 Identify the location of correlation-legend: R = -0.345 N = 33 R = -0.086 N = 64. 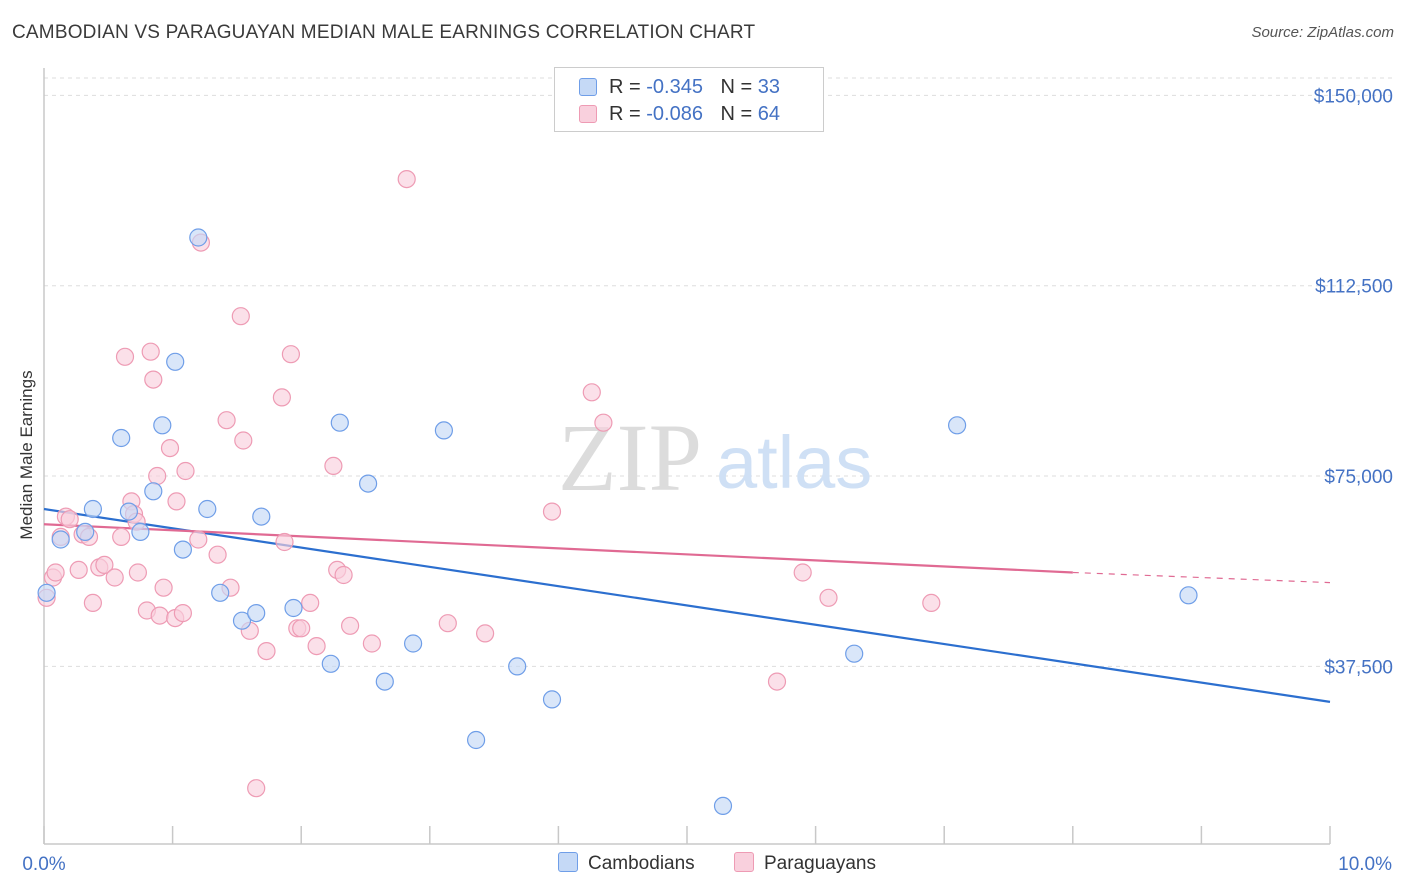
(689, 99).